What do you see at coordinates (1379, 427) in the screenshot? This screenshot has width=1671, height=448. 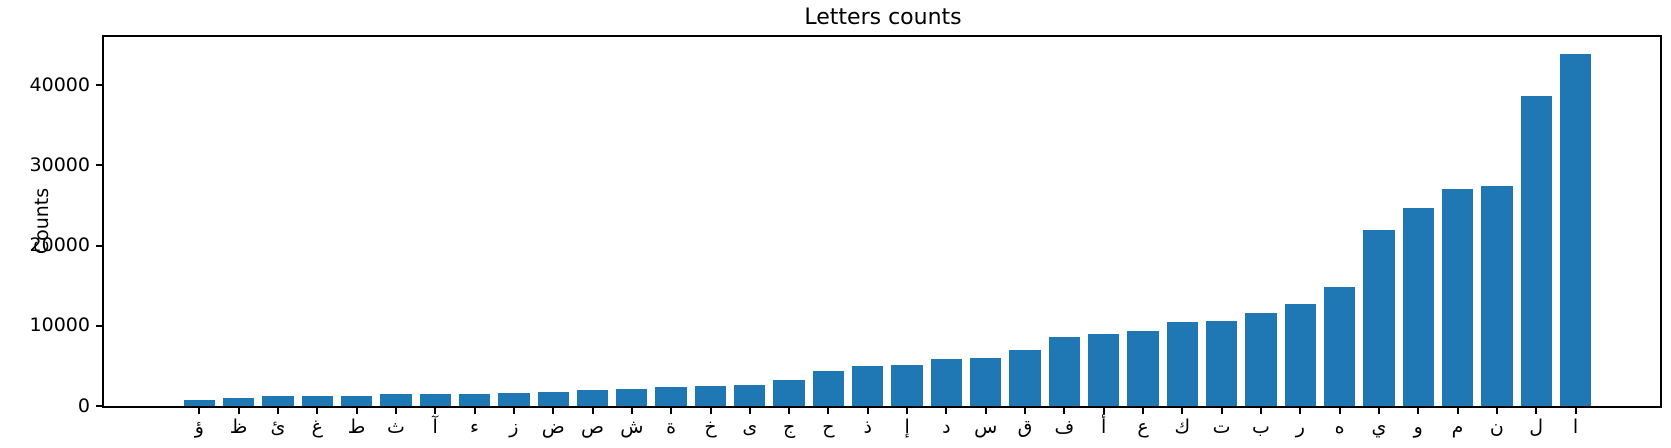 I see `x-tick-label: ي` at bounding box center [1379, 427].